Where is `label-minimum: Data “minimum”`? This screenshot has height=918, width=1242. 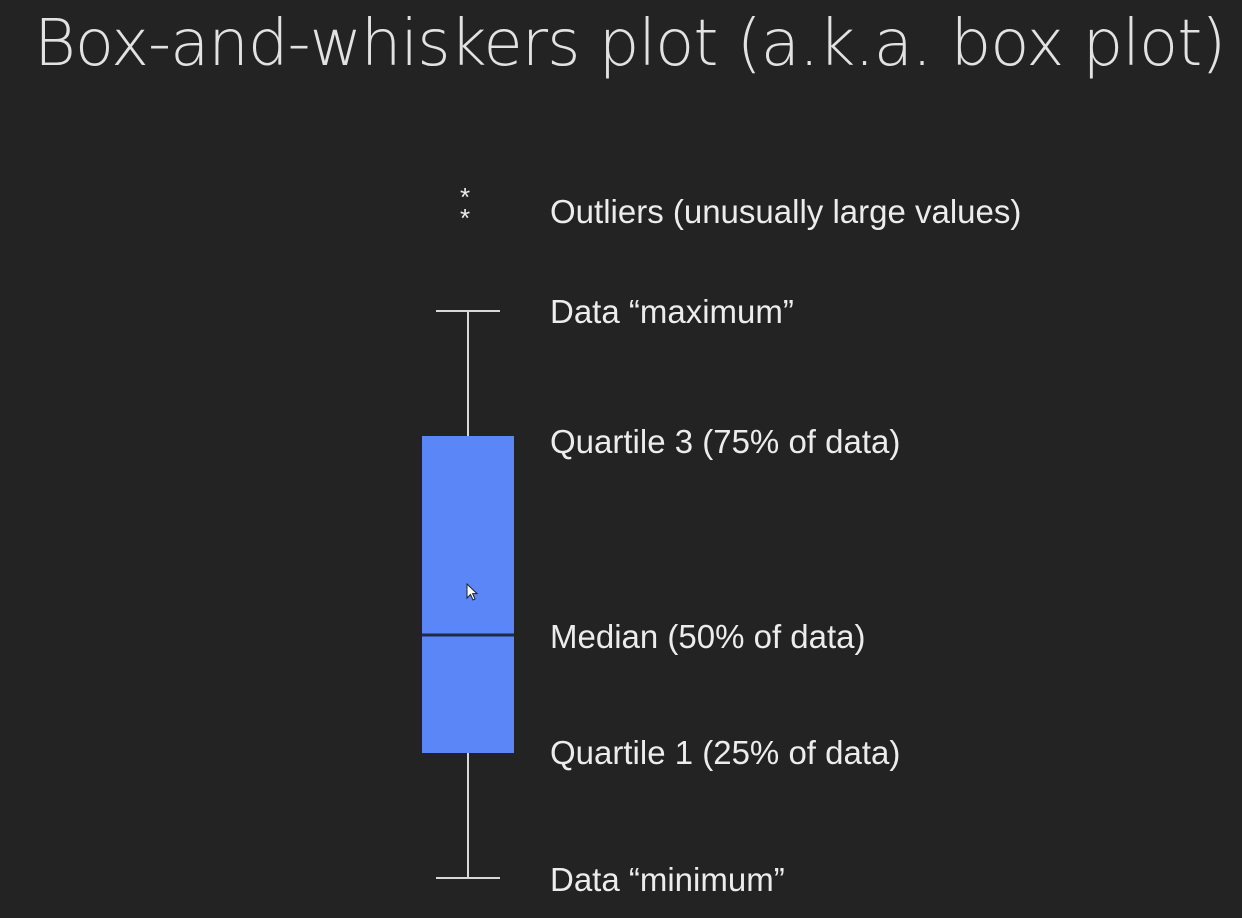
label-minimum: Data “minimum” is located at coordinates (667, 879).